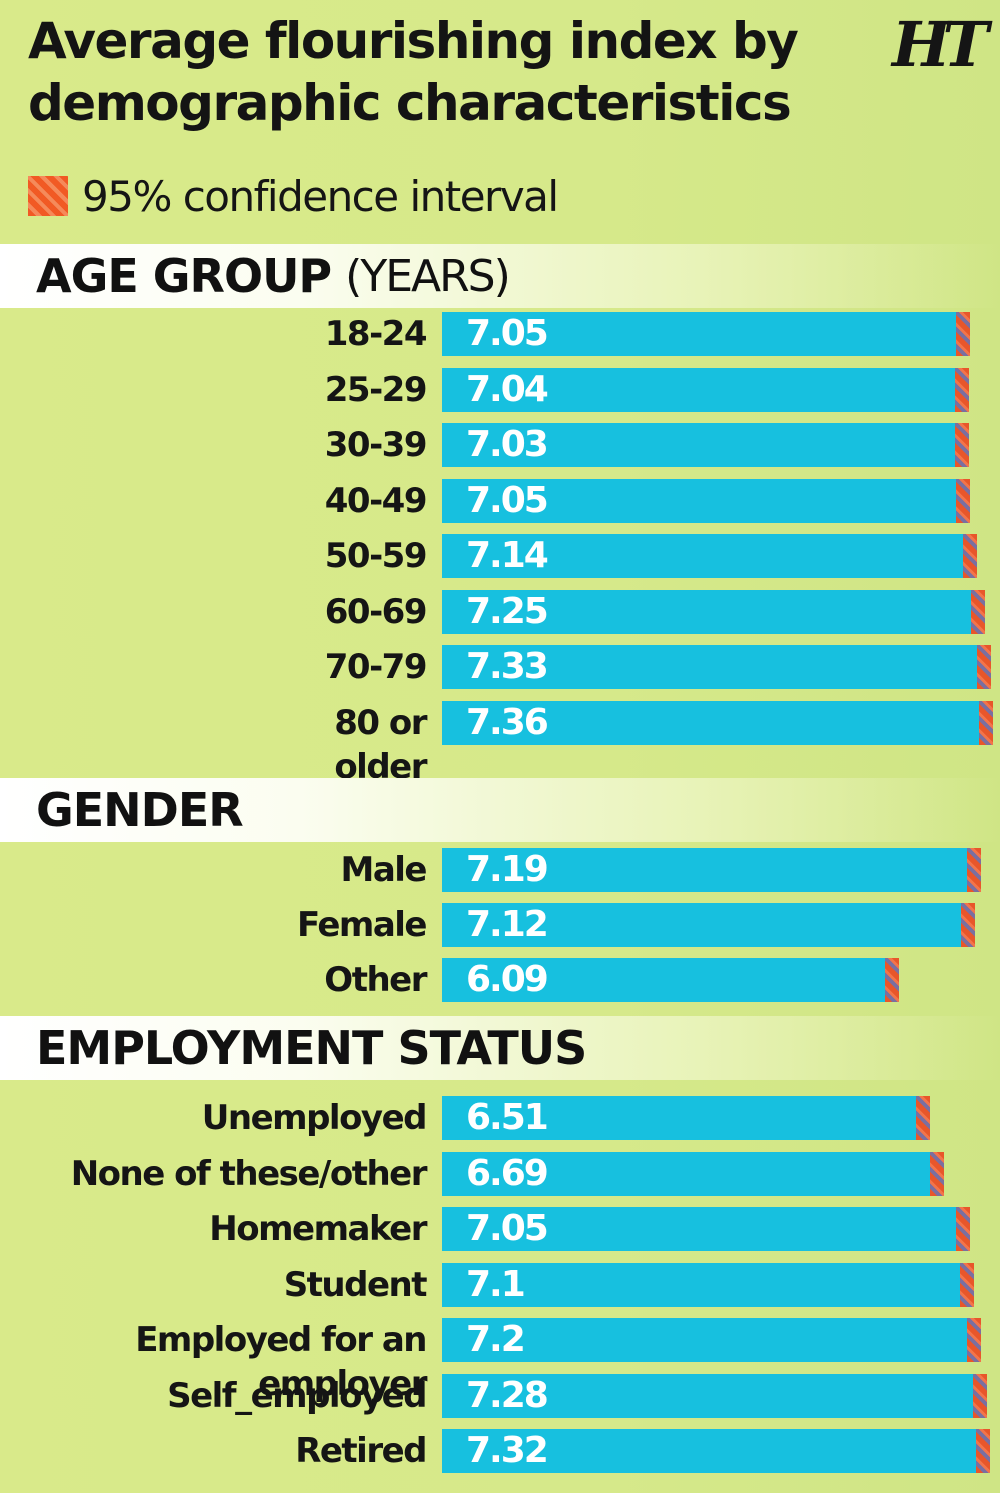  I want to click on section-title-gender: GENDER, so click(140, 810).